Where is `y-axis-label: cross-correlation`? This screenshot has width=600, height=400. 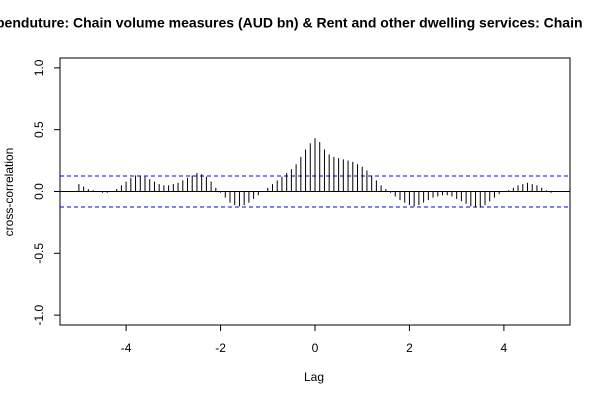 y-axis-label: cross-correlation is located at coordinates (9, 192).